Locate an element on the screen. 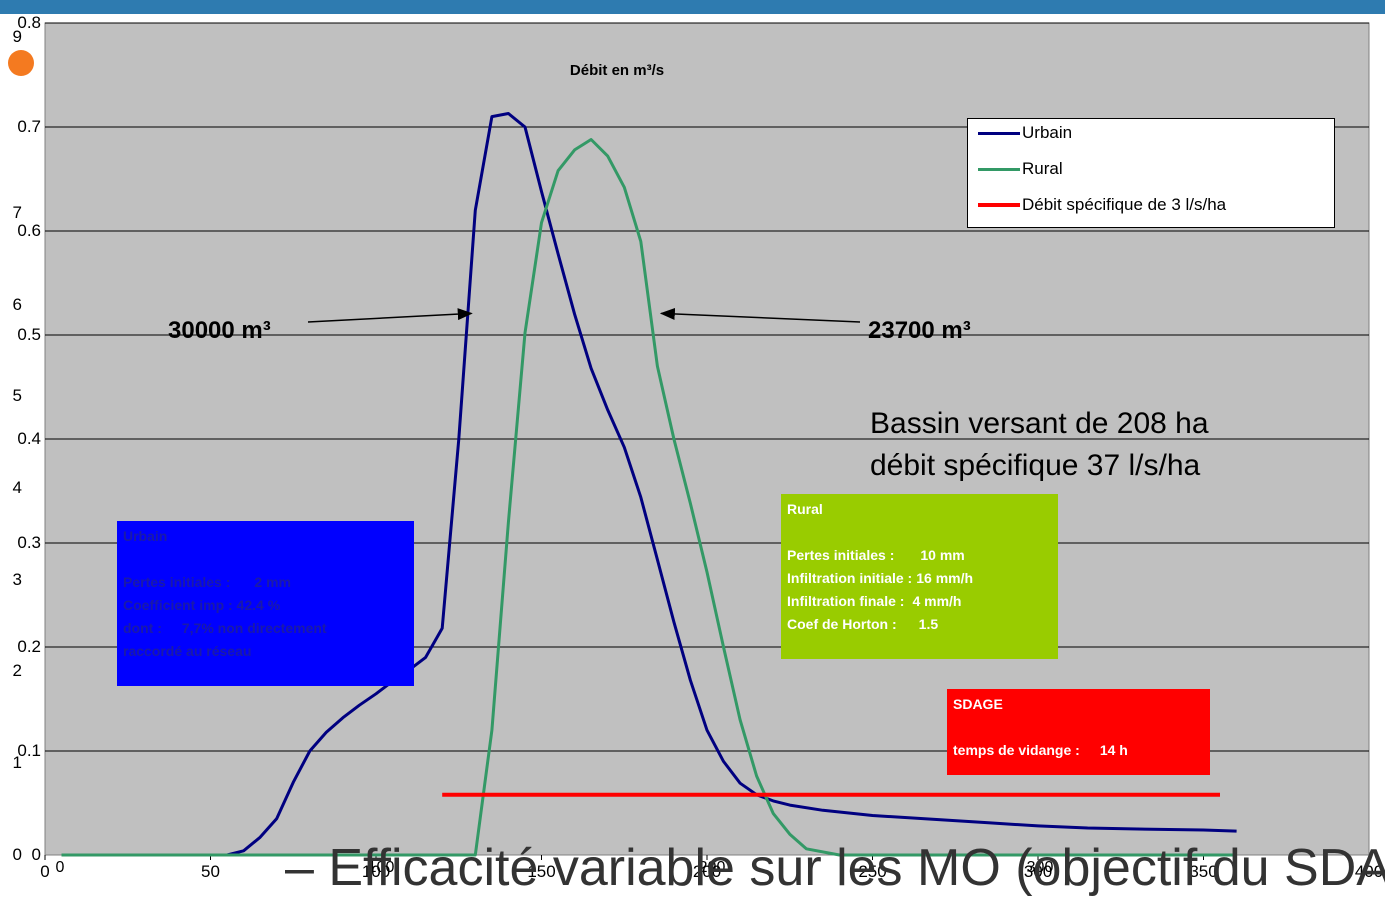  urbain-row-label: Coefficient imp : 42.4 % is located at coordinates (202, 605).